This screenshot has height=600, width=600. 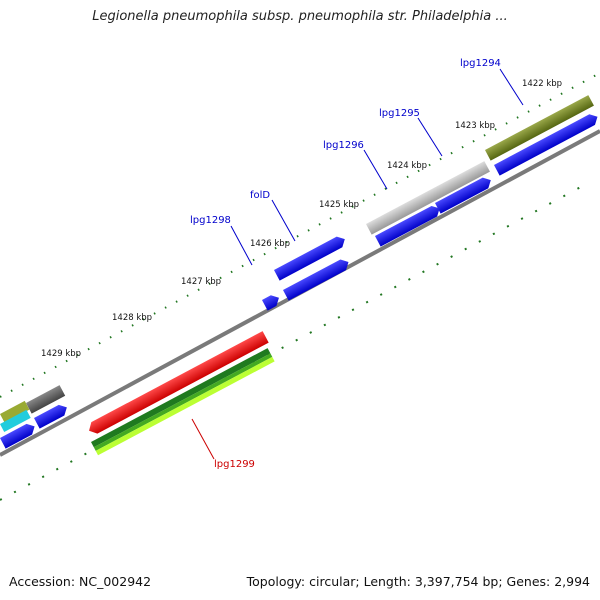 I want to click on gene-label-lpg1299: lpg1299, so click(x=234, y=464).